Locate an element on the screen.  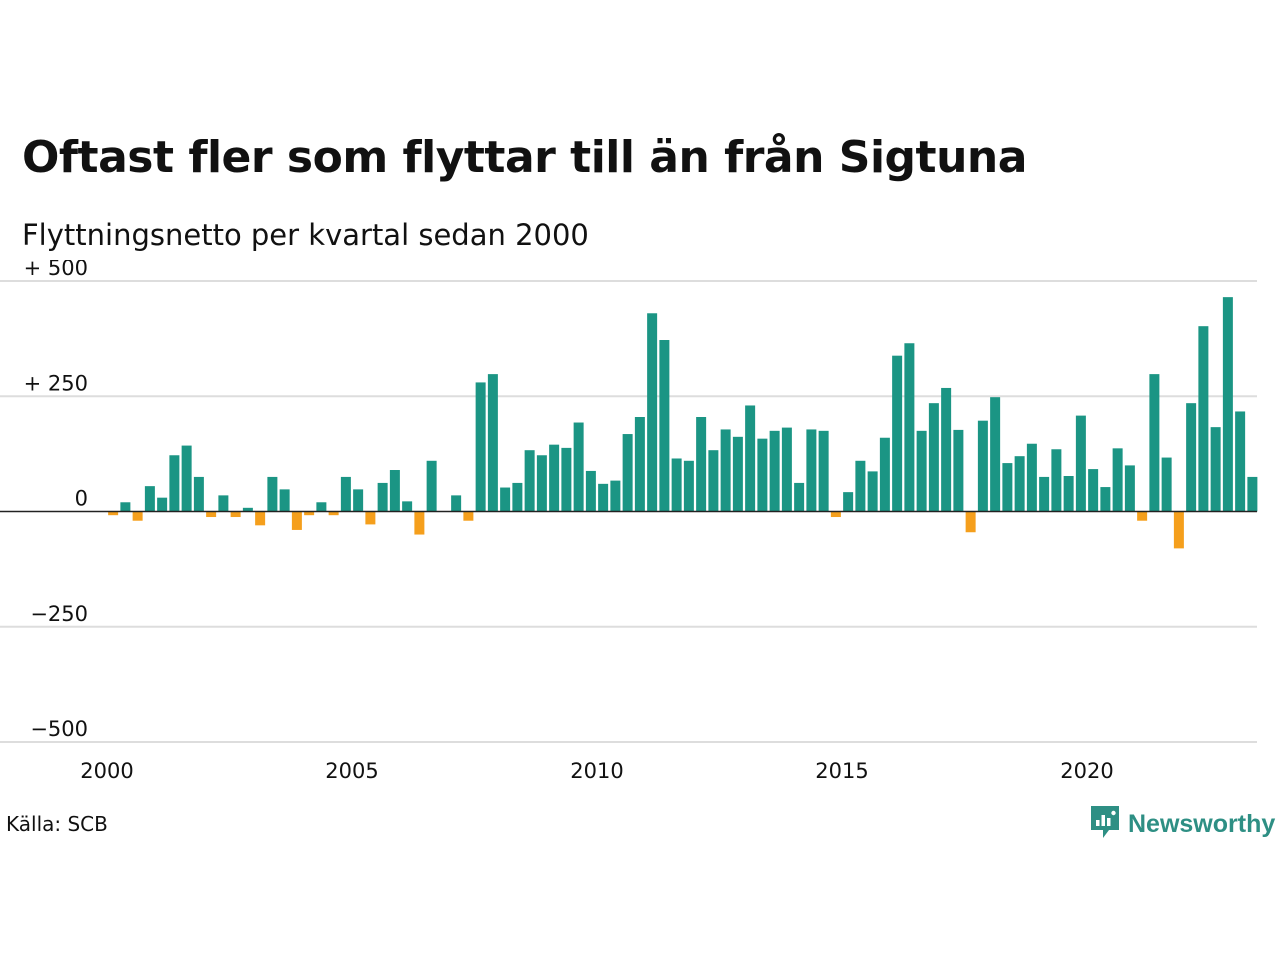
source-note: Källa: SCB is located at coordinates (57, 824).